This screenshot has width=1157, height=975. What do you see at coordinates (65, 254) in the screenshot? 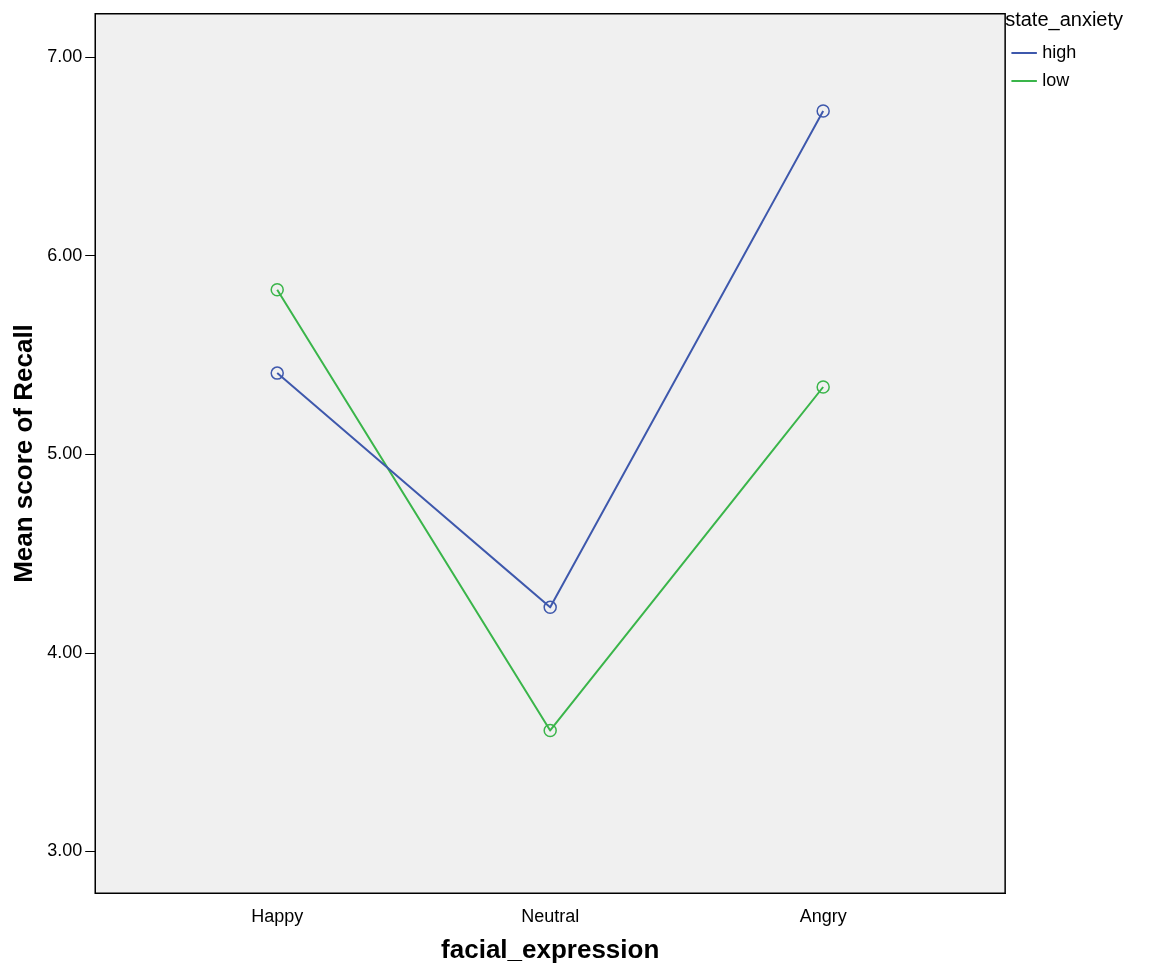
I see `y-tick-label: 6.00` at bounding box center [65, 254].